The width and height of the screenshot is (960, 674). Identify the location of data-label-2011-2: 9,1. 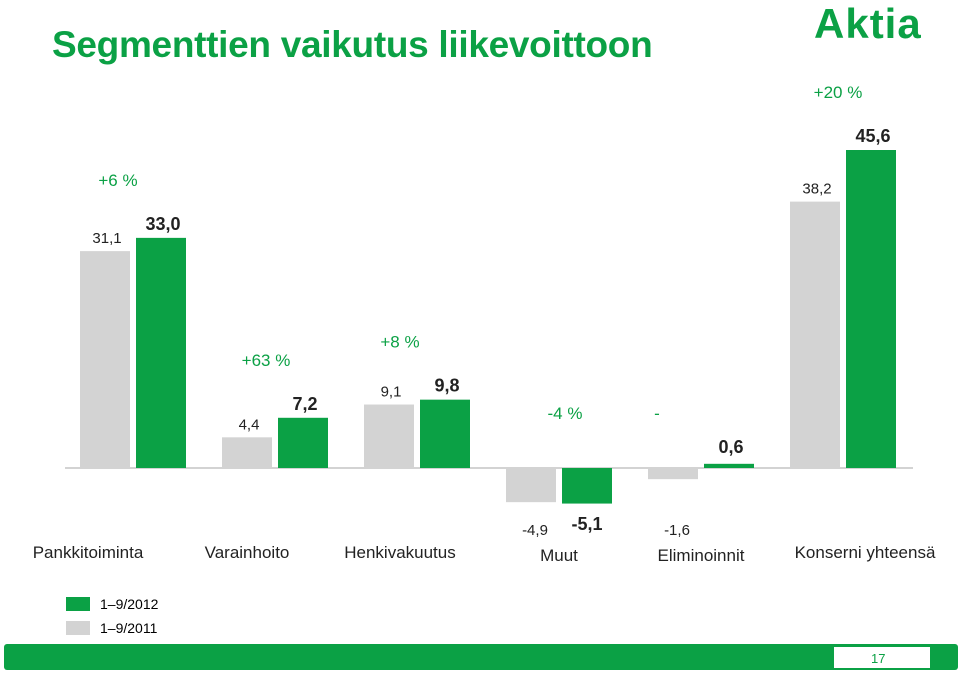
(391, 392).